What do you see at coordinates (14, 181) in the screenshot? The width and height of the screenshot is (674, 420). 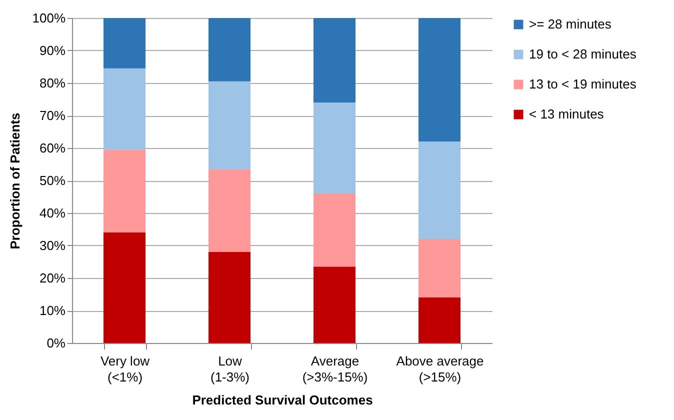 I see `y-axis-title: Proportion of Patients` at bounding box center [14, 181].